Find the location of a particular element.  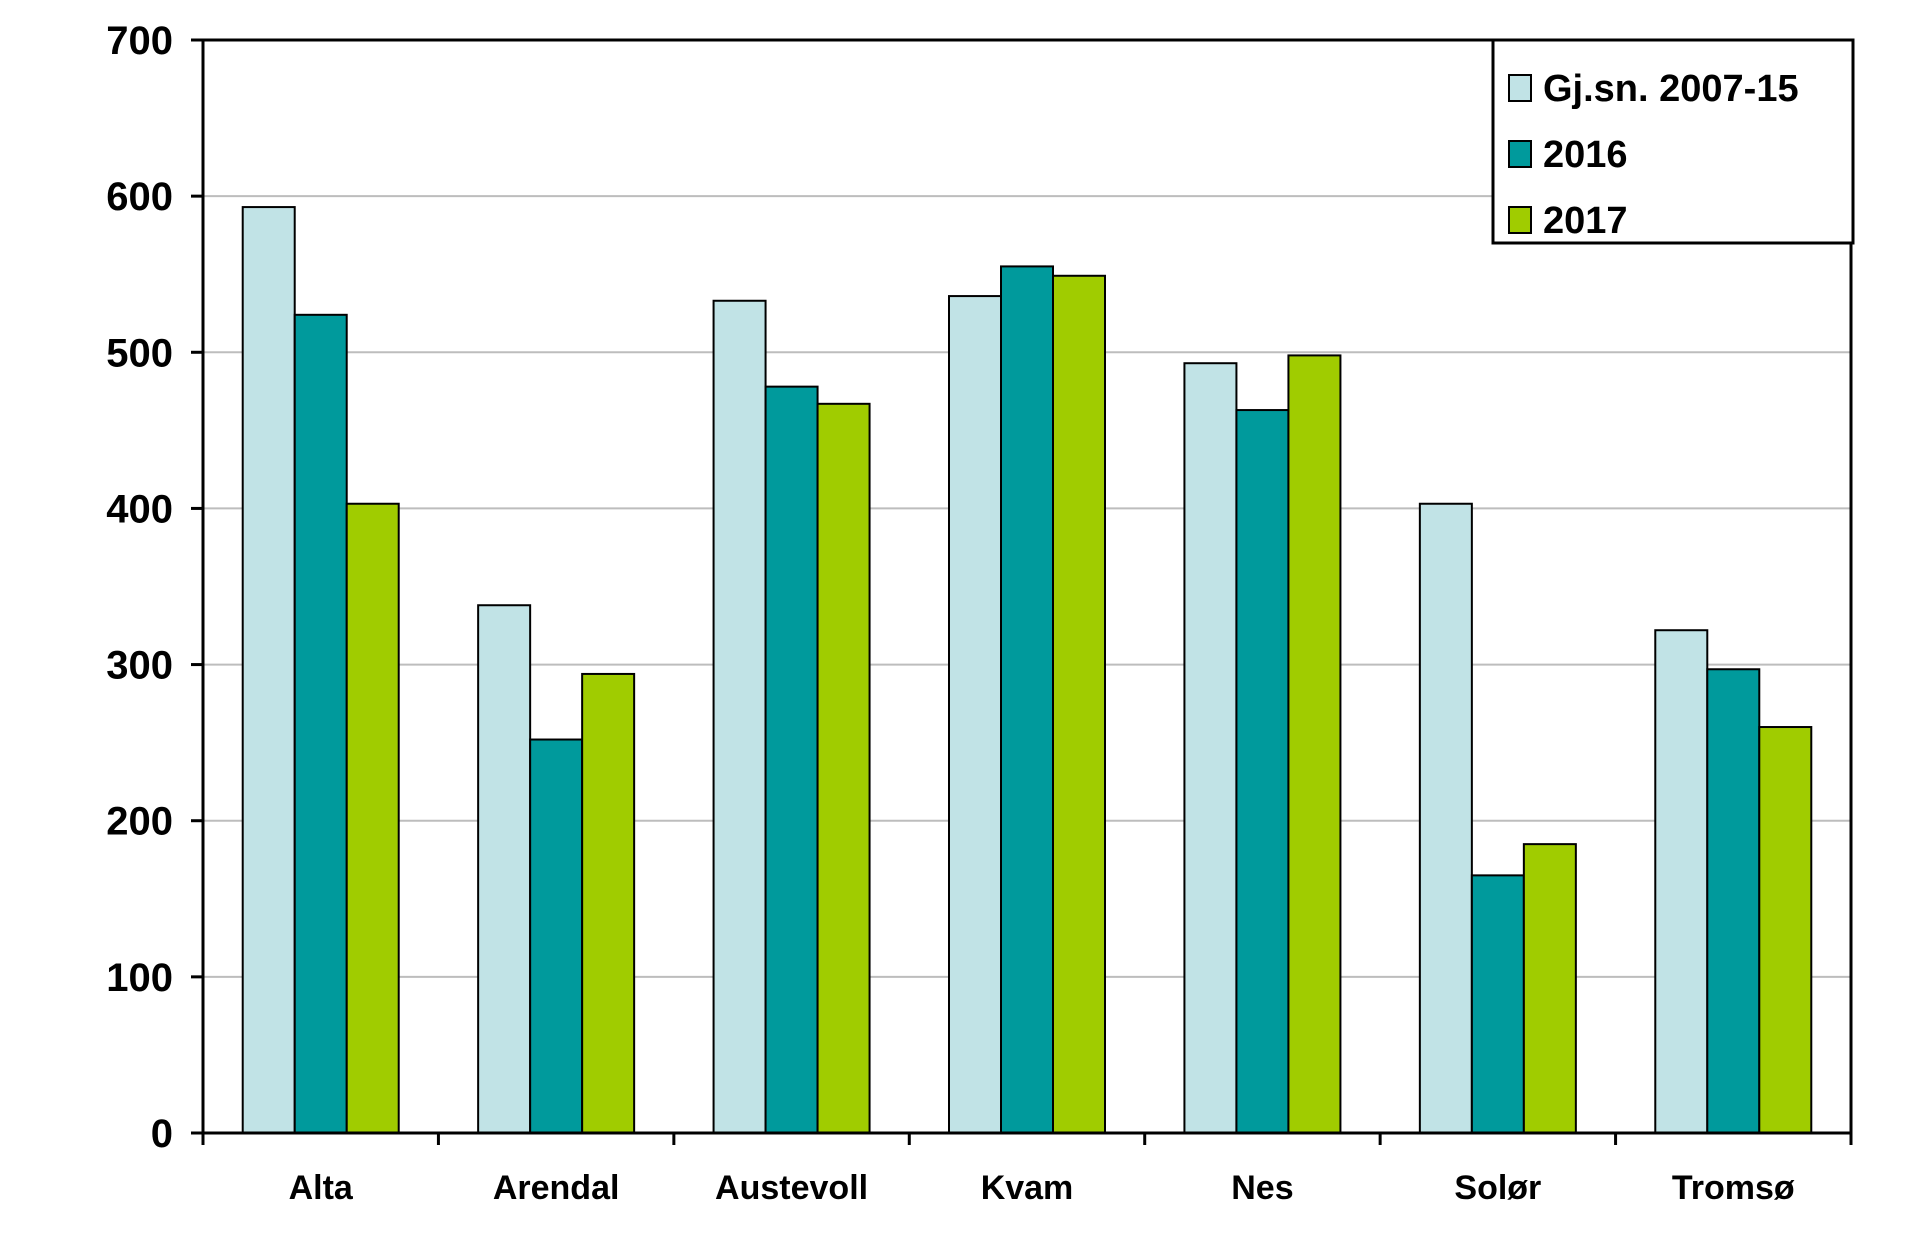

x-tick-label: Arendal is located at coordinates (556, 1188).